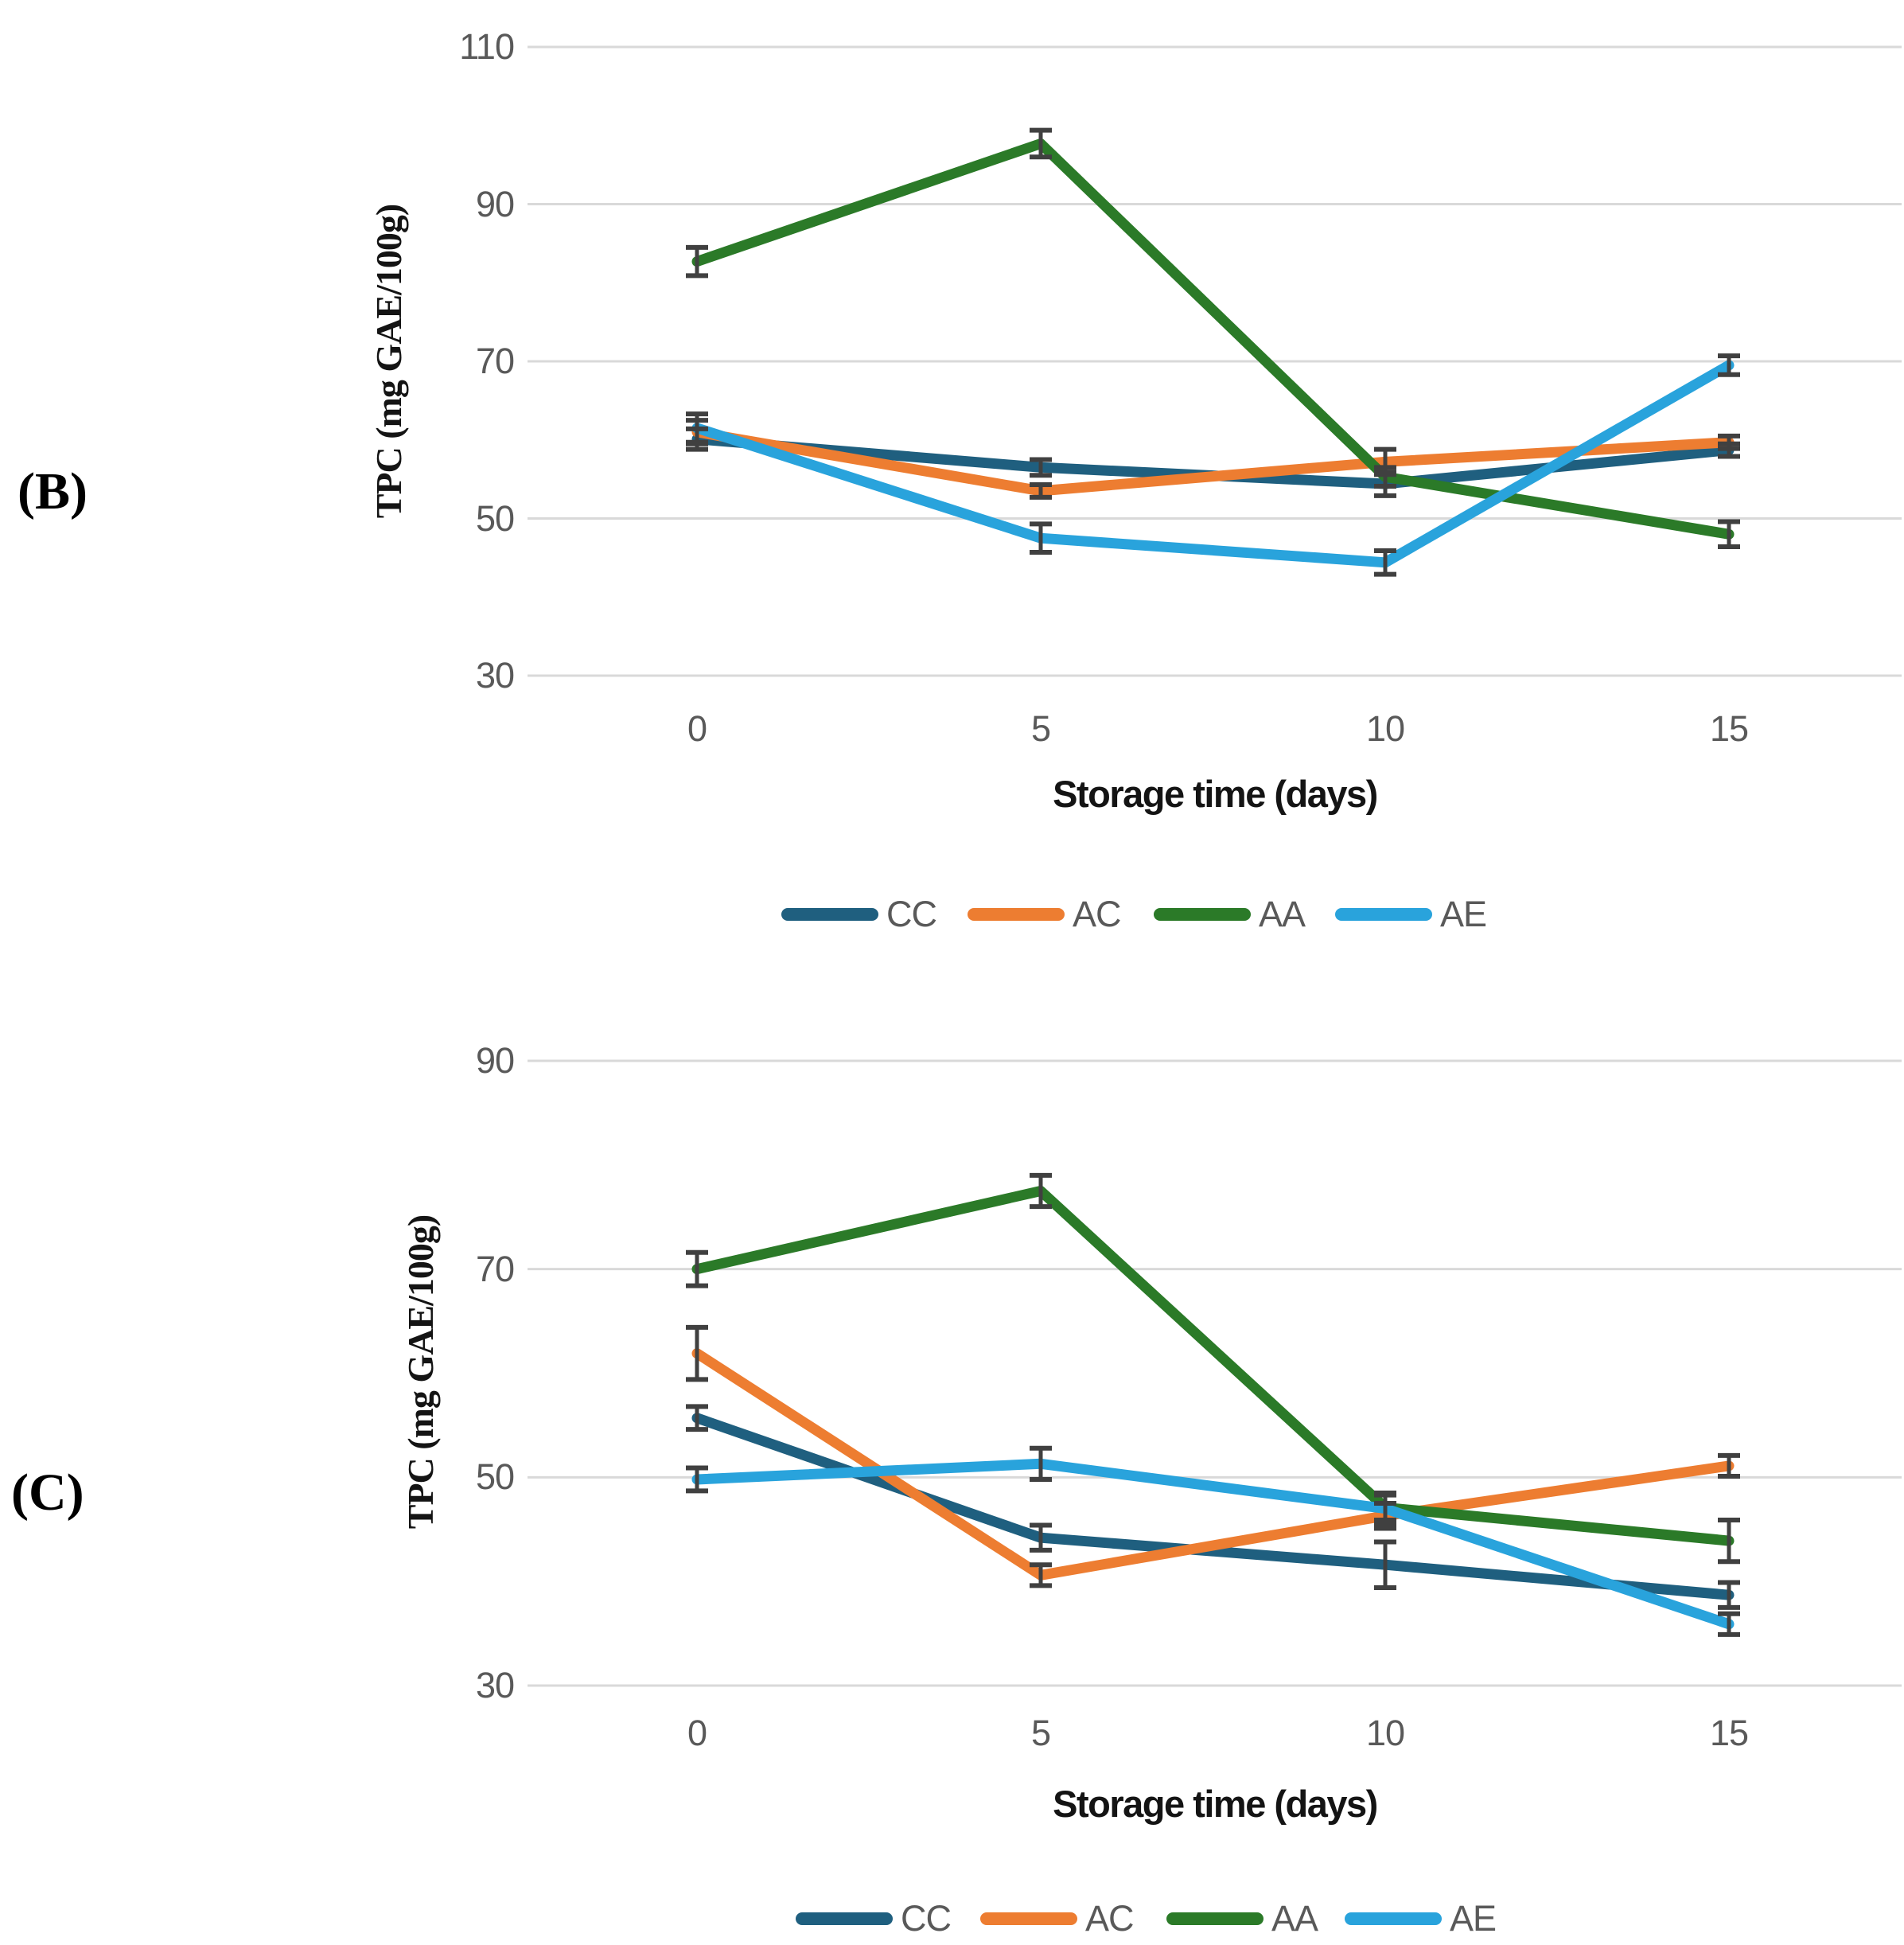 This screenshot has width=1904, height=1945. I want to click on series-line-CC, so click(1213, 1506).